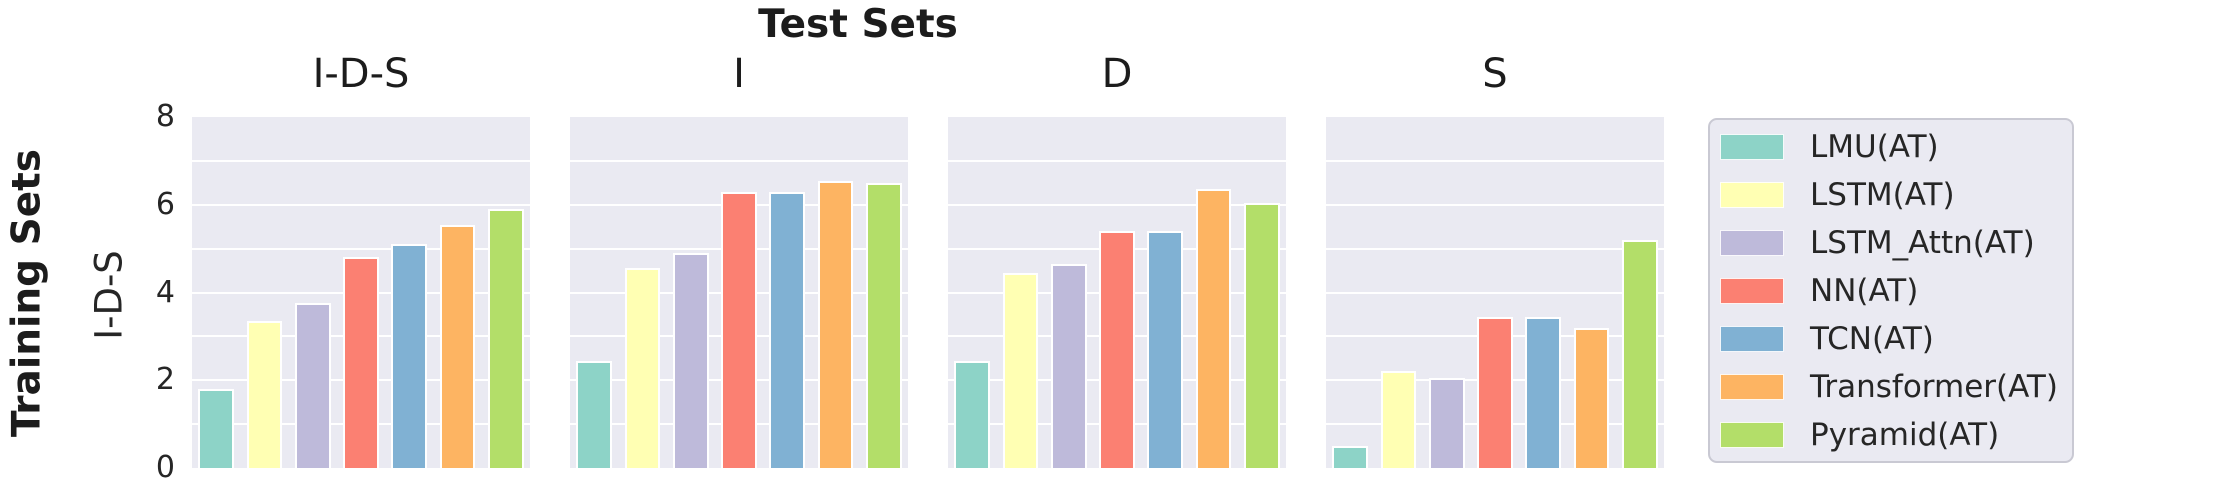 This screenshot has height=499, width=2232. I want to click on figure-title: Test Sets, so click(858, 24).